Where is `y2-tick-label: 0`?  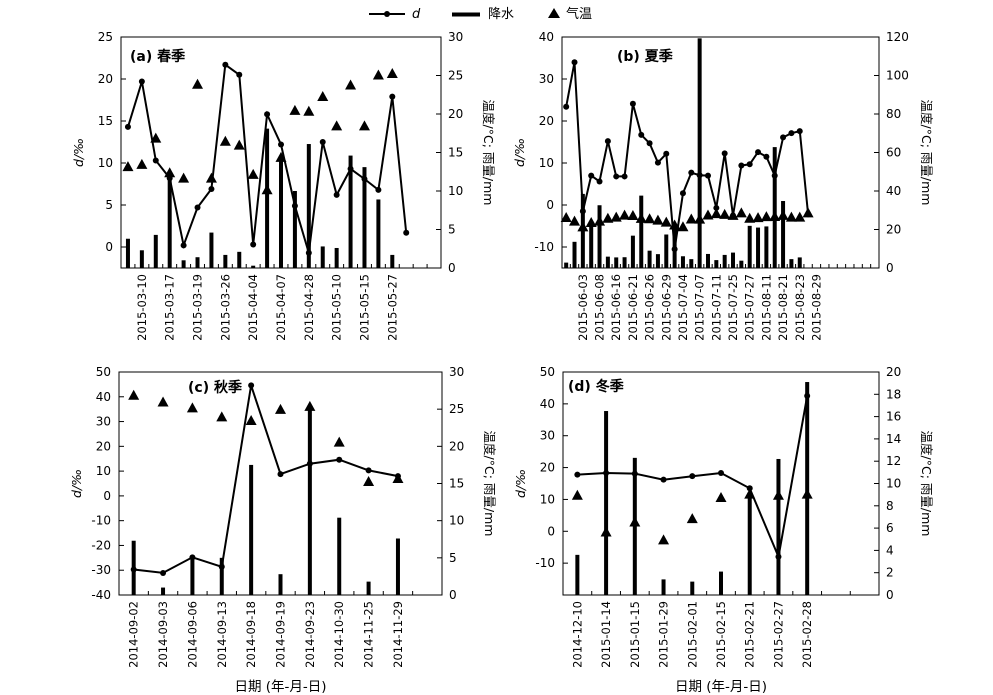 y2-tick-label: 0 is located at coordinates (890, 268).